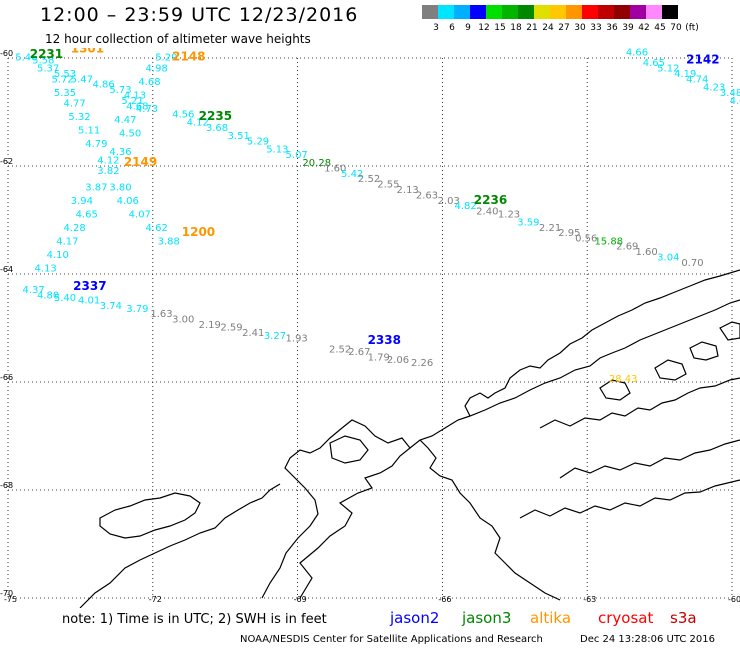 The image size is (740, 650). I want to click on wave-height-value: 2.69, so click(627, 247).